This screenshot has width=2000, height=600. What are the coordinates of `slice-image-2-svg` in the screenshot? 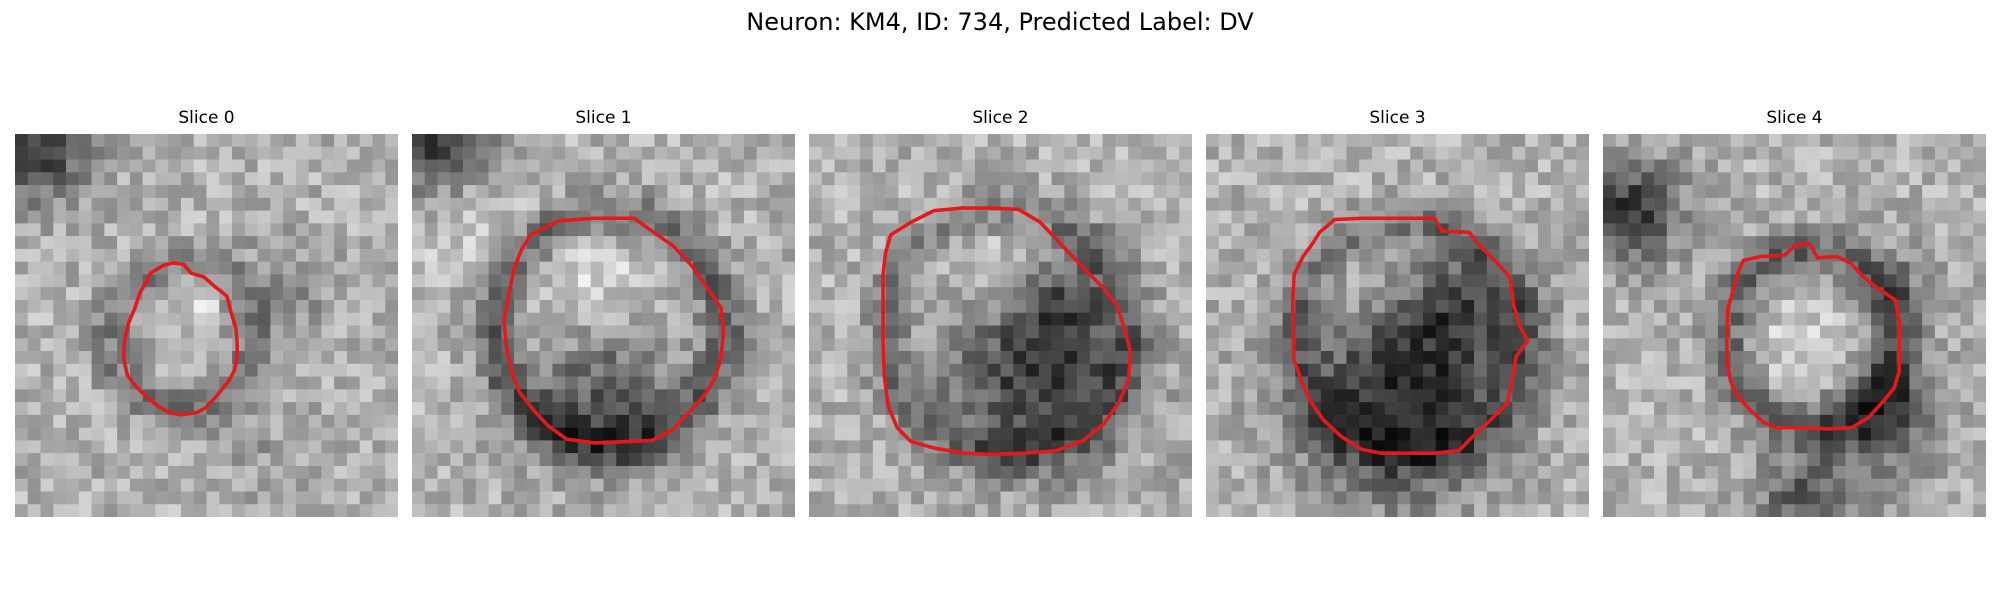 It's located at (1000, 325).